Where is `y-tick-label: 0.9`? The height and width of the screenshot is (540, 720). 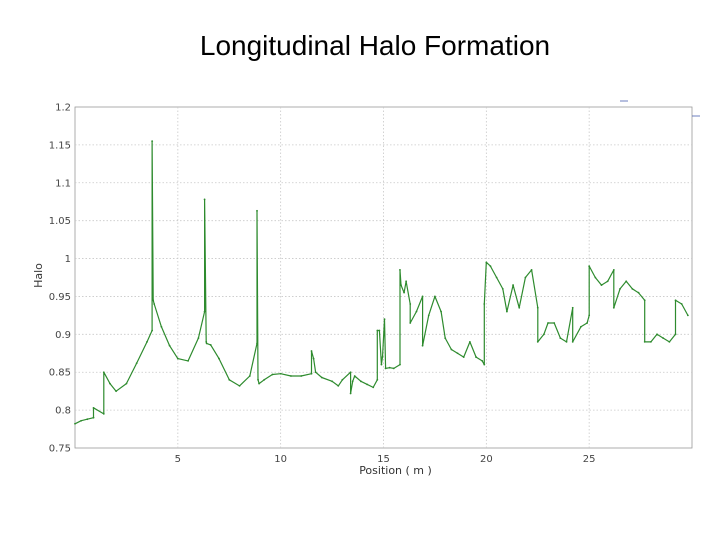
y-tick-label: 0.9 is located at coordinates (63, 335).